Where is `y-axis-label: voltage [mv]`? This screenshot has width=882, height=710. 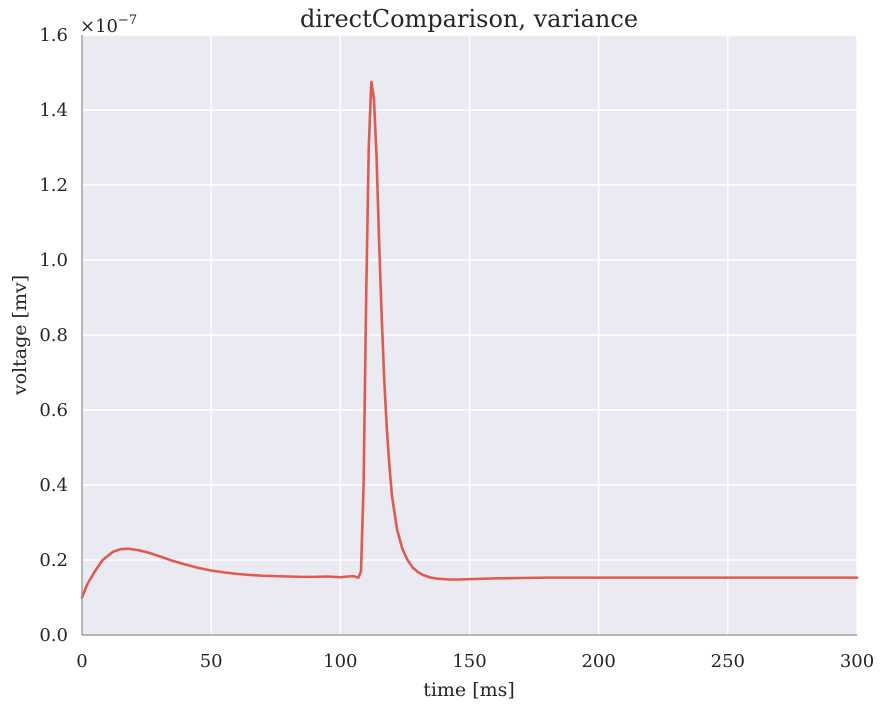 y-axis-label: voltage [mv] is located at coordinates (20, 335).